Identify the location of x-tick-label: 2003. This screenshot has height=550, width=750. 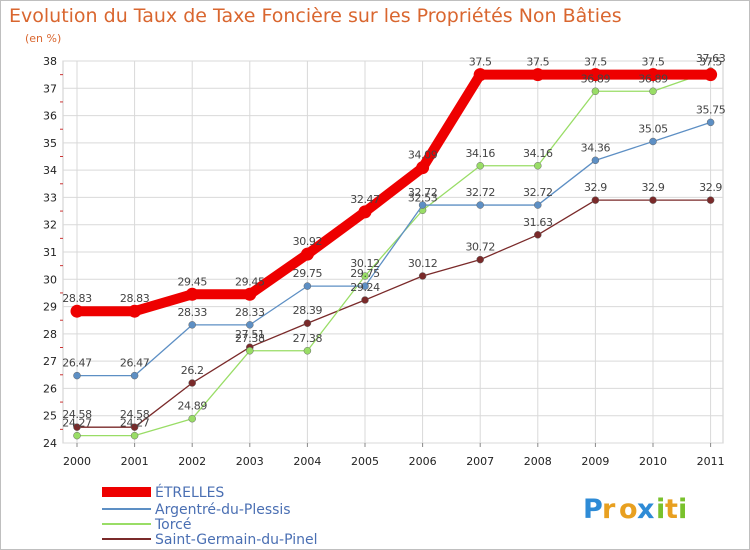
(250, 461).